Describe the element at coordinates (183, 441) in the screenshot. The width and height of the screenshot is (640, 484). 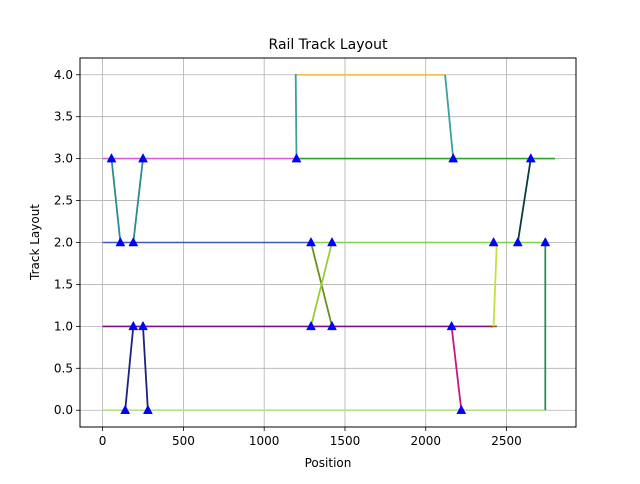
I see `x-tick-label: 500` at that location.